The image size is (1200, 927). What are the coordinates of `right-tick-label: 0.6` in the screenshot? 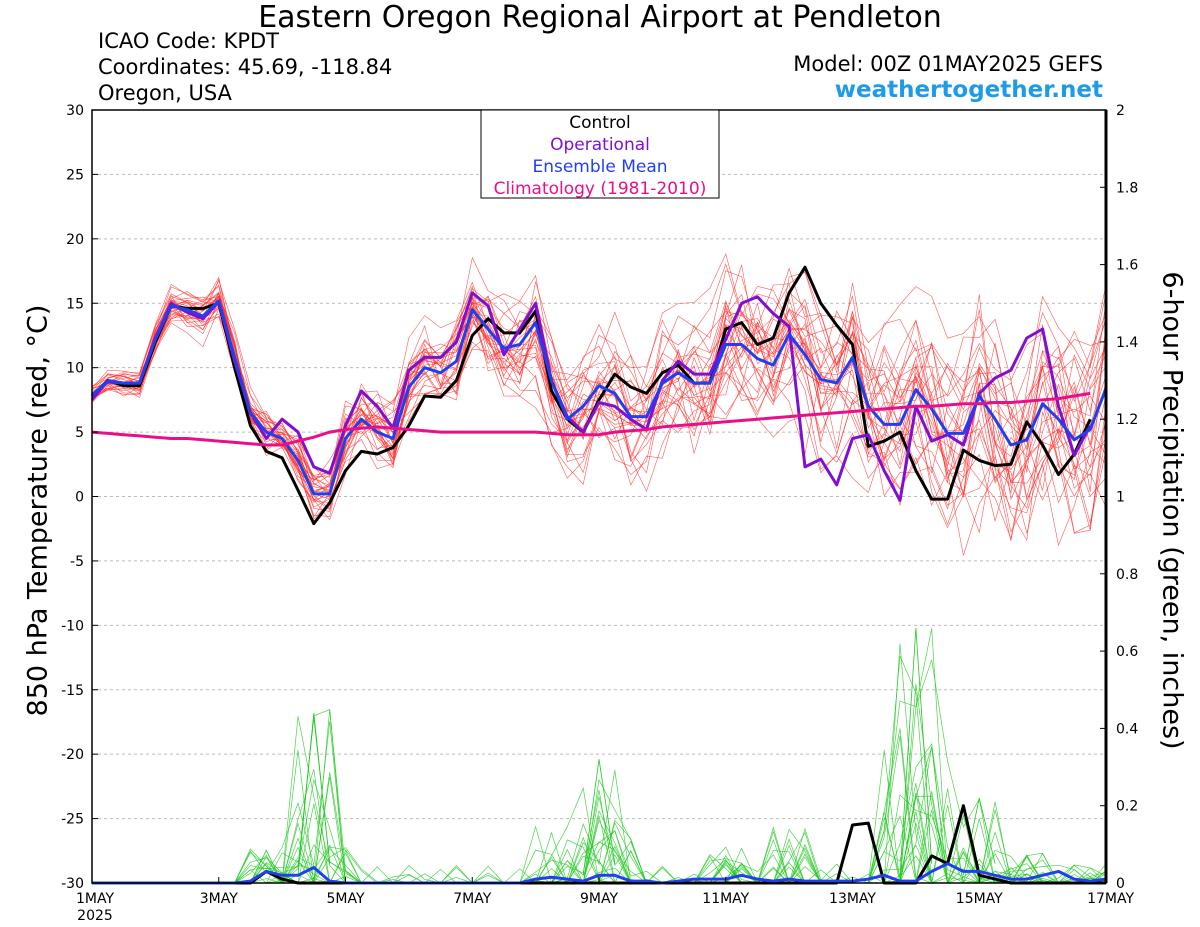 It's located at (1127, 652).